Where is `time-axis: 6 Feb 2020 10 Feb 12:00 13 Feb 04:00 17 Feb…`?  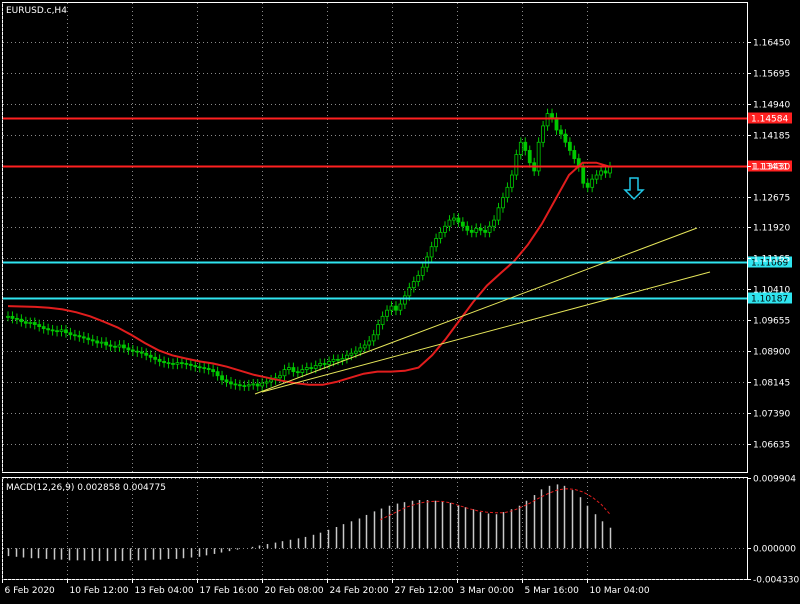 time-axis: 6 Feb 2020 10 Feb 12:00 13 Feb 04:00 17 Feb… is located at coordinates (326, 587).